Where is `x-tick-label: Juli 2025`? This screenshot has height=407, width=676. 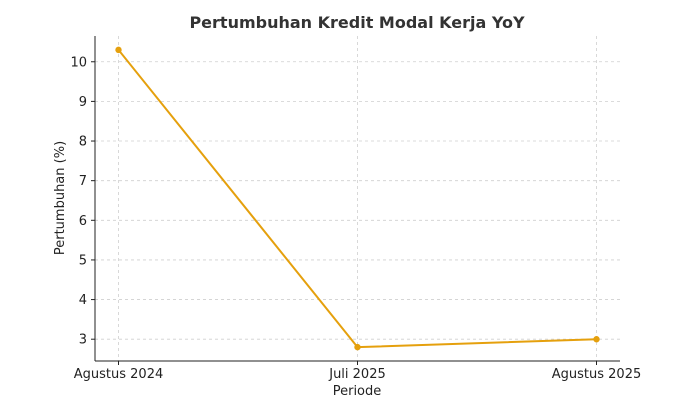 x-tick-label: Juli 2025 is located at coordinates (357, 374).